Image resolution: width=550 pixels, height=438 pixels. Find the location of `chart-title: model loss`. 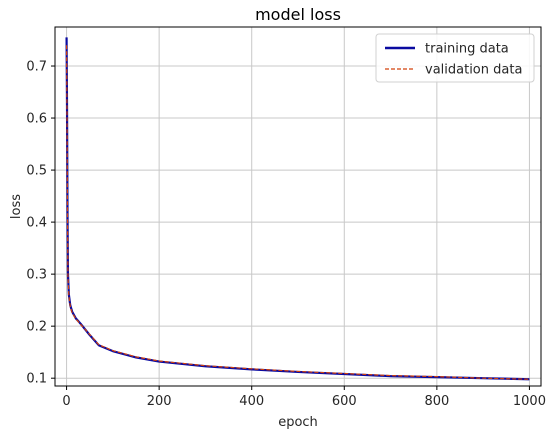

chart-title: model loss is located at coordinates (298, 14).